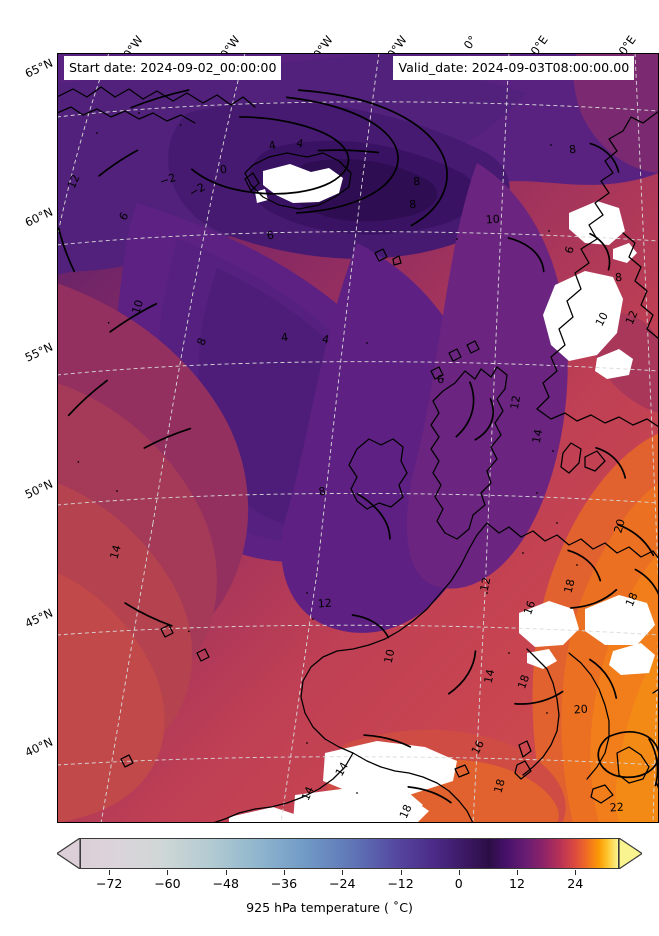 The height and width of the screenshot is (936, 659). Describe the element at coordinates (68, 853) in the screenshot. I see `colorbar-extend-left-arrow` at that location.